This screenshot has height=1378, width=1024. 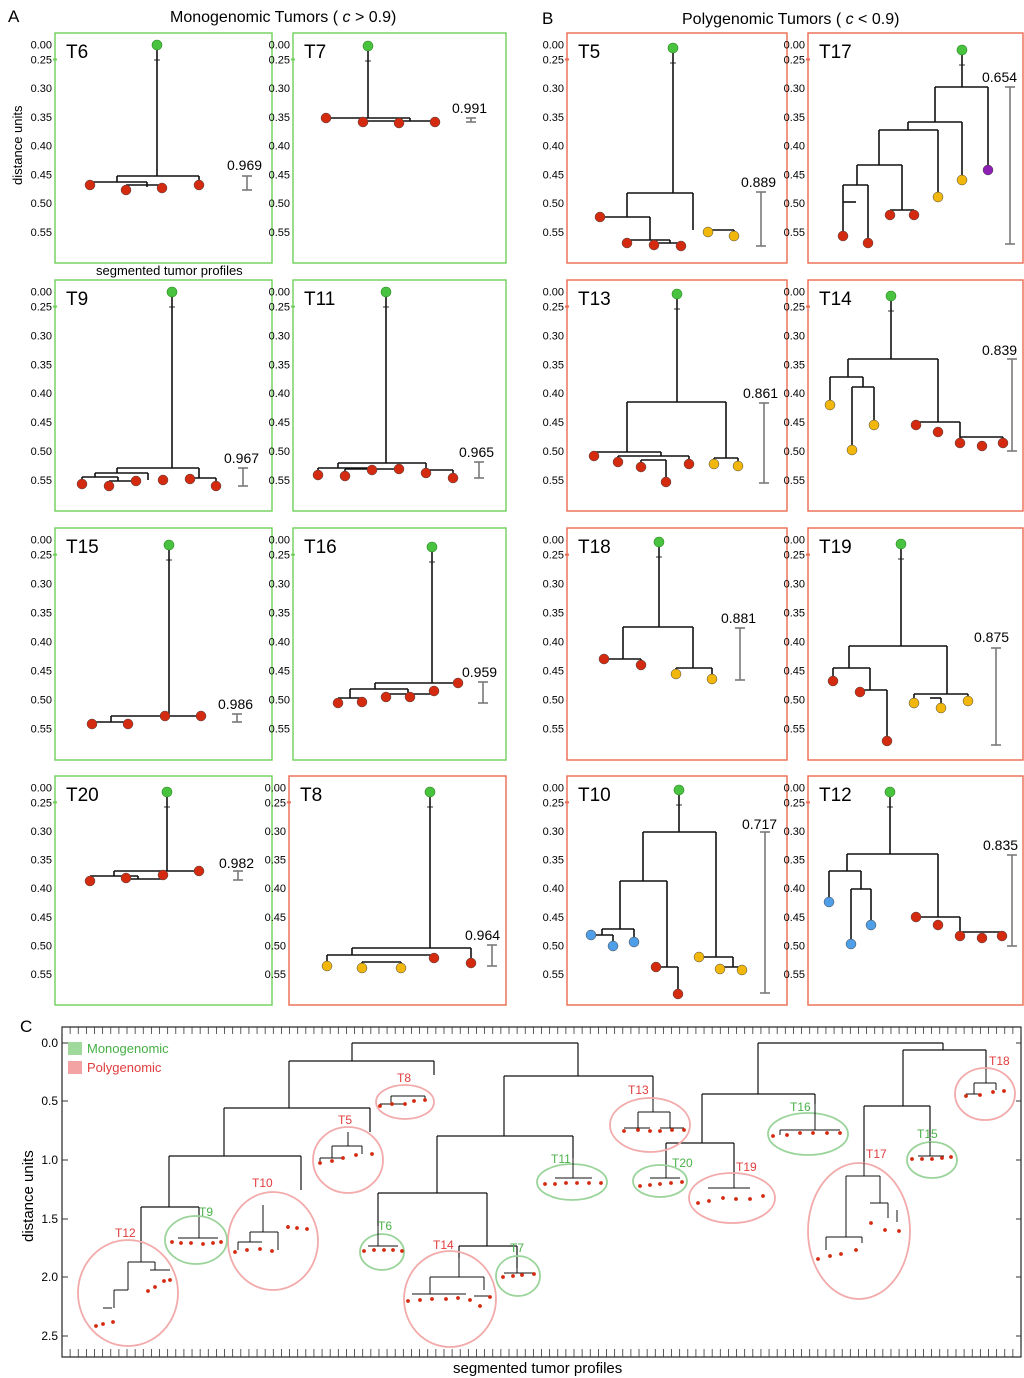 What do you see at coordinates (482, 935) in the screenshot?
I see `coherence-value: 0.964` at bounding box center [482, 935].